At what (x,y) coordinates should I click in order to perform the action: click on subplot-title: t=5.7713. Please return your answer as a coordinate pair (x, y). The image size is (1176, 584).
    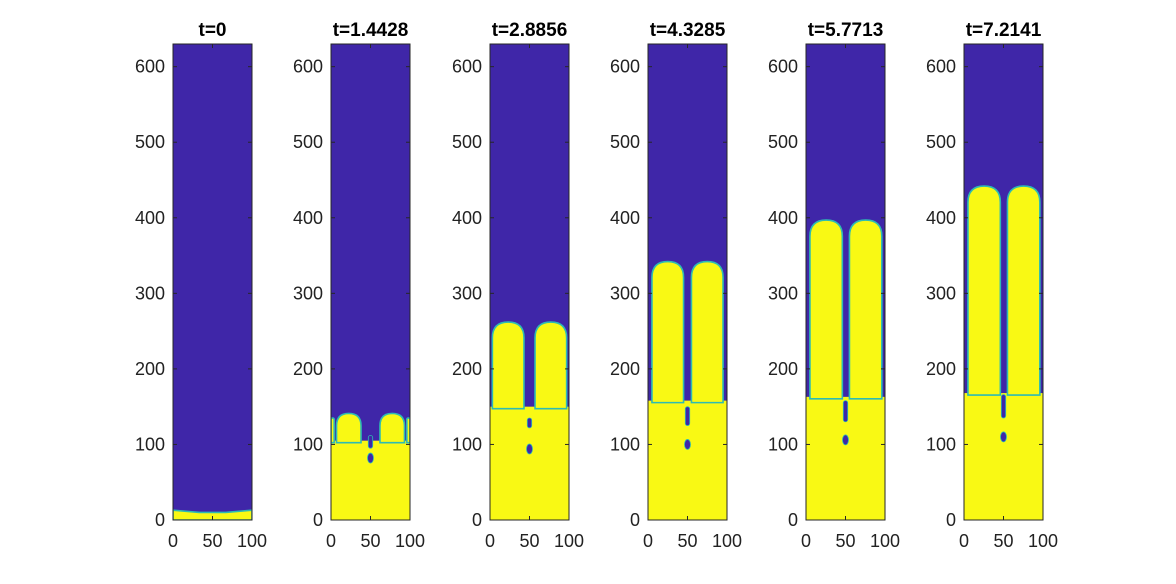
    Looking at the image, I should click on (846, 30).